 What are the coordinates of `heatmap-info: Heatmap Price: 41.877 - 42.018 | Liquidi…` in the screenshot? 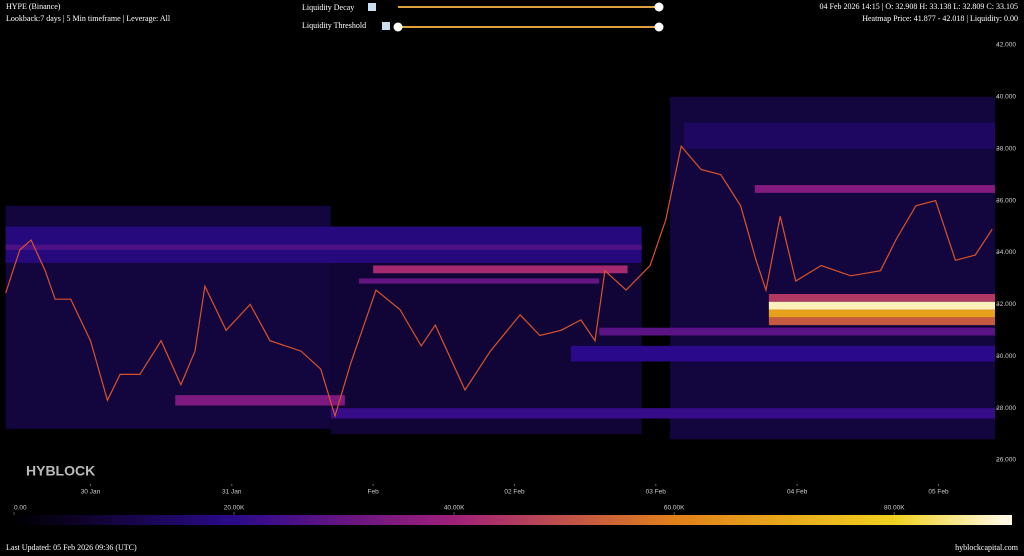 It's located at (940, 18).